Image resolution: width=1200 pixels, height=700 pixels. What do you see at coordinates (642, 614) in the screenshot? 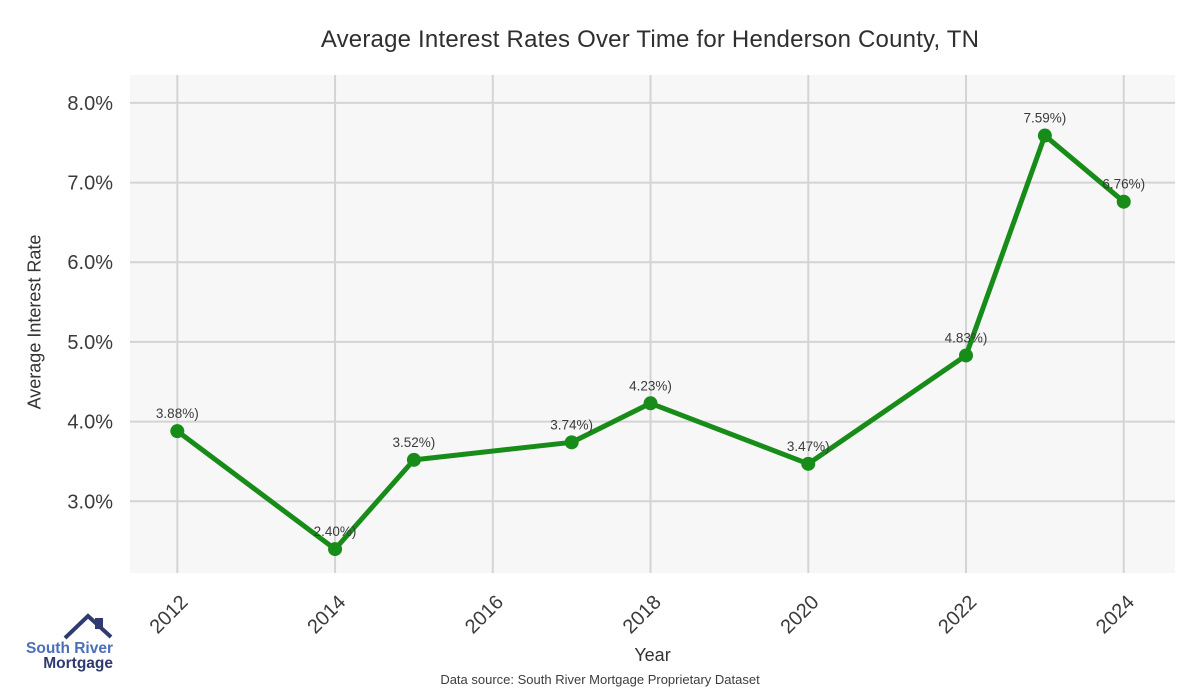
I see `x-tick-label: 2018` at bounding box center [642, 614].